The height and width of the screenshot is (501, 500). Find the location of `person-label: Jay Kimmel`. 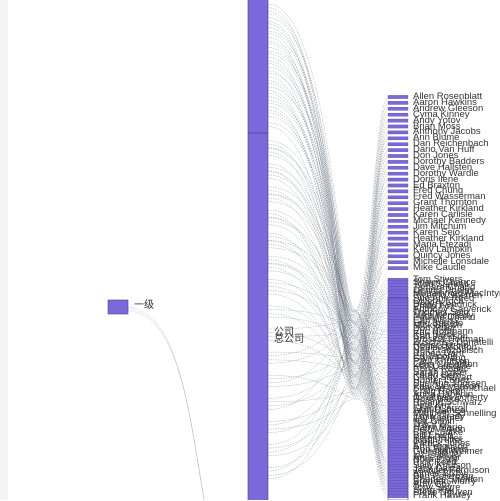

person-label: Jay Kimmel is located at coordinates (438, 419).